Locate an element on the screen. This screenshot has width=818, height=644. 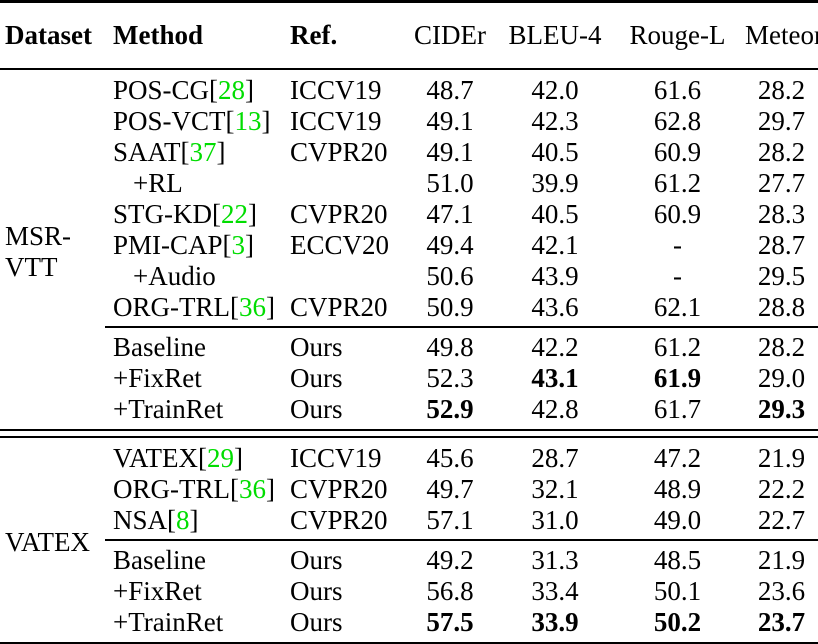
metric-value: 21.9 is located at coordinates (781, 557).